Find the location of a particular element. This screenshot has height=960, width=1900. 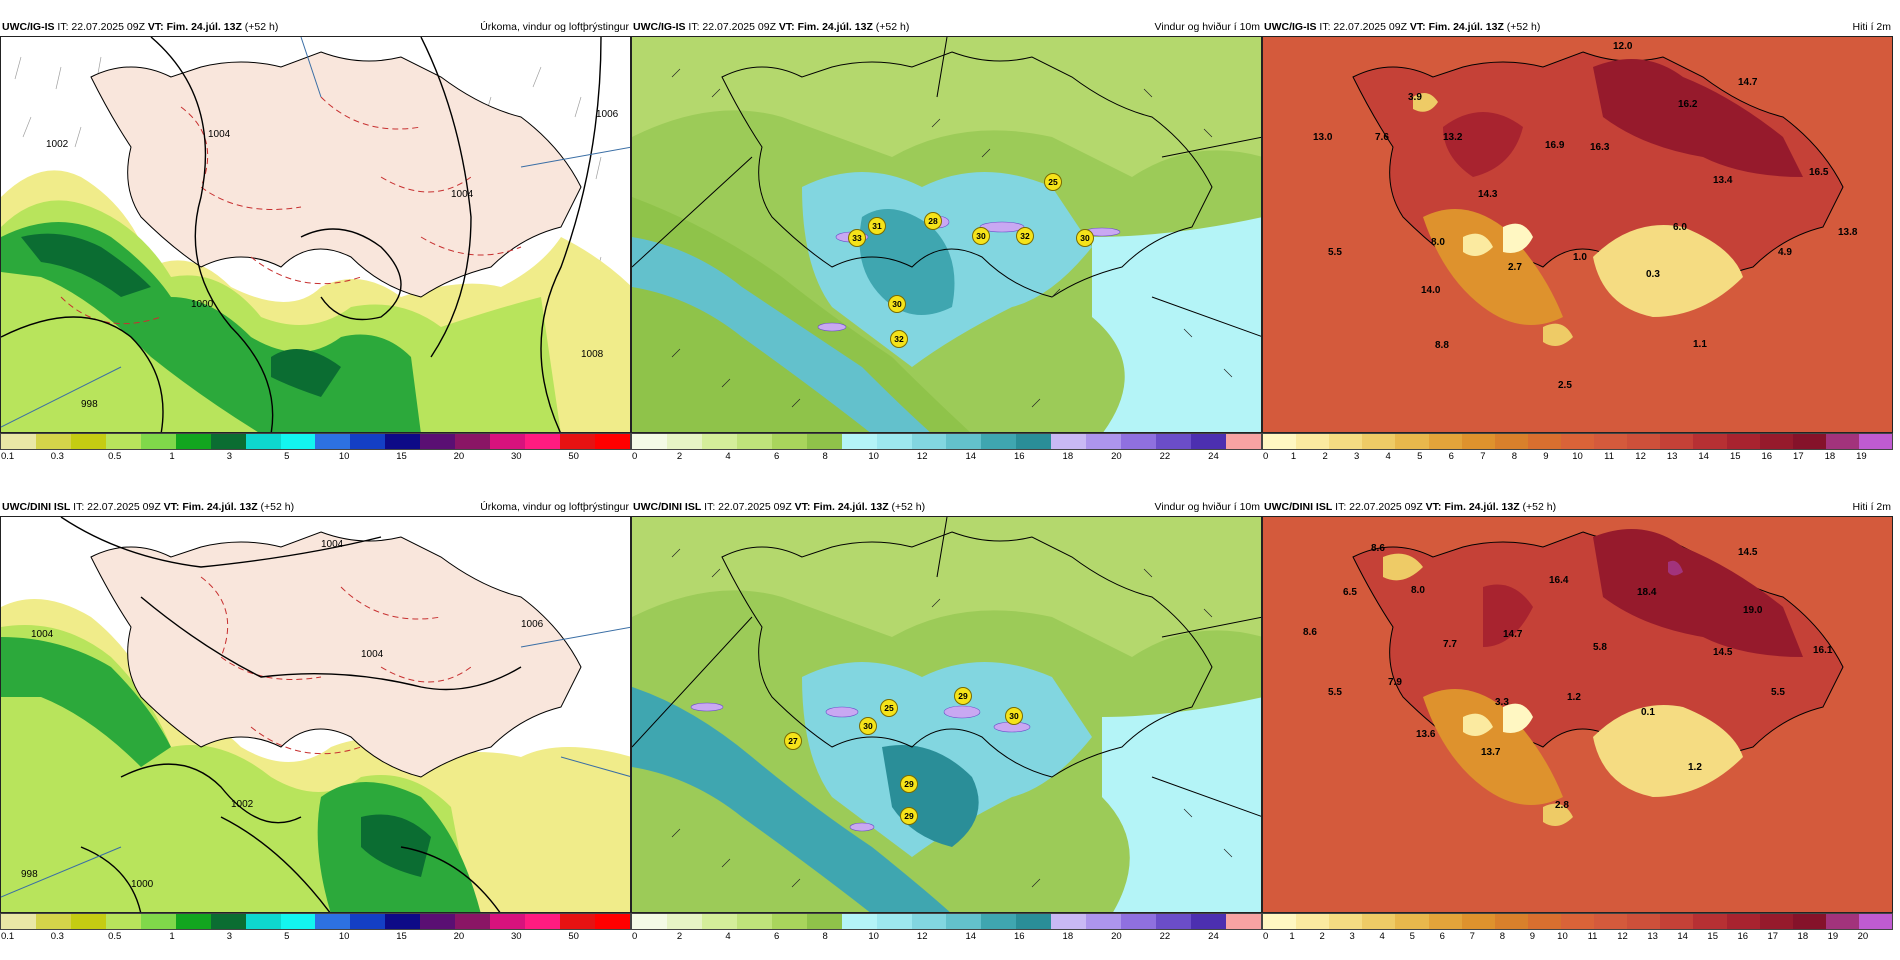

colorbar-tick-label: 0.3 is located at coordinates (57, 936).